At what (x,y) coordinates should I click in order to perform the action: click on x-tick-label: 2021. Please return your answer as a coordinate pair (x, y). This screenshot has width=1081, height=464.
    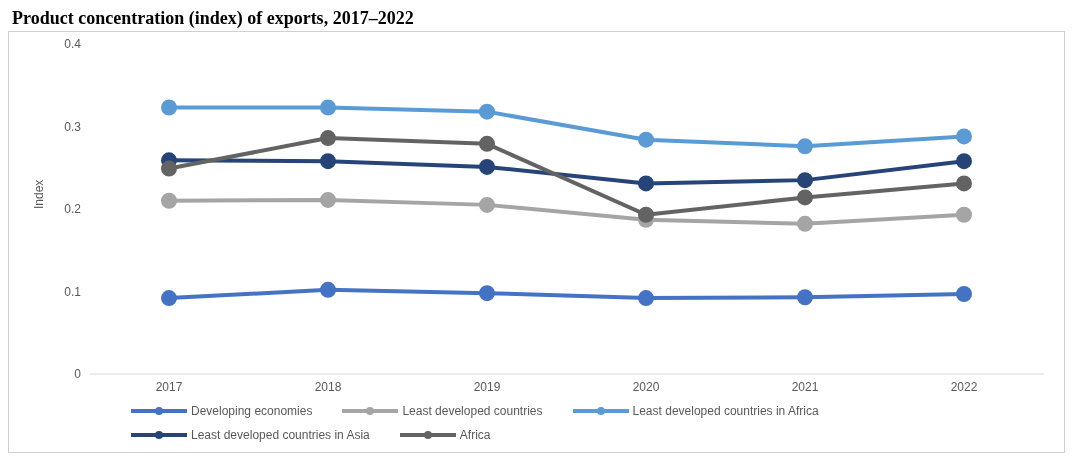
    Looking at the image, I should click on (805, 386).